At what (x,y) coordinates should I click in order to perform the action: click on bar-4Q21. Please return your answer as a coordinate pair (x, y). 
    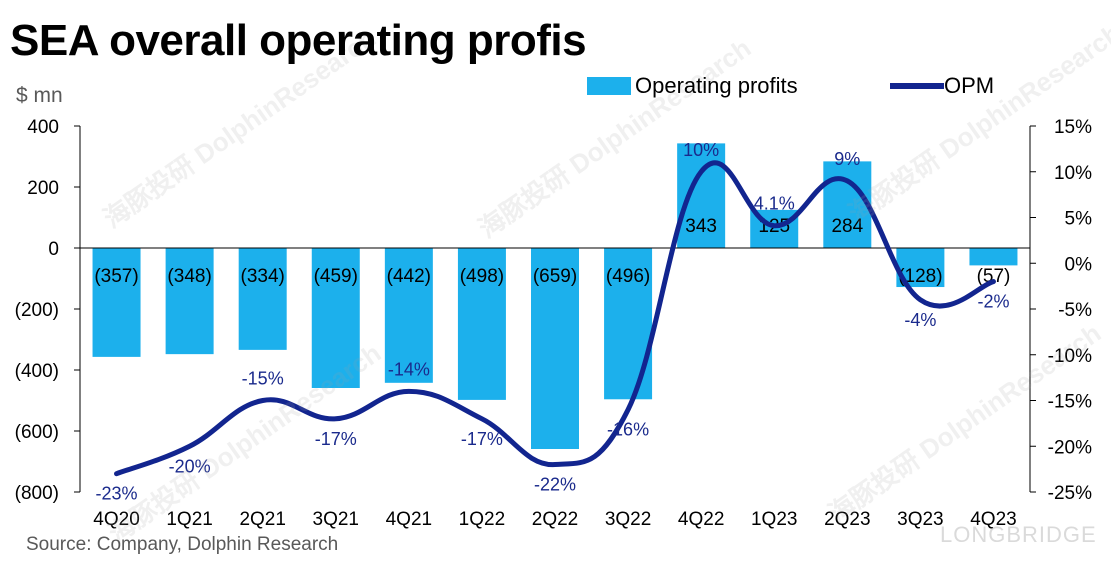
    Looking at the image, I should click on (408, 315).